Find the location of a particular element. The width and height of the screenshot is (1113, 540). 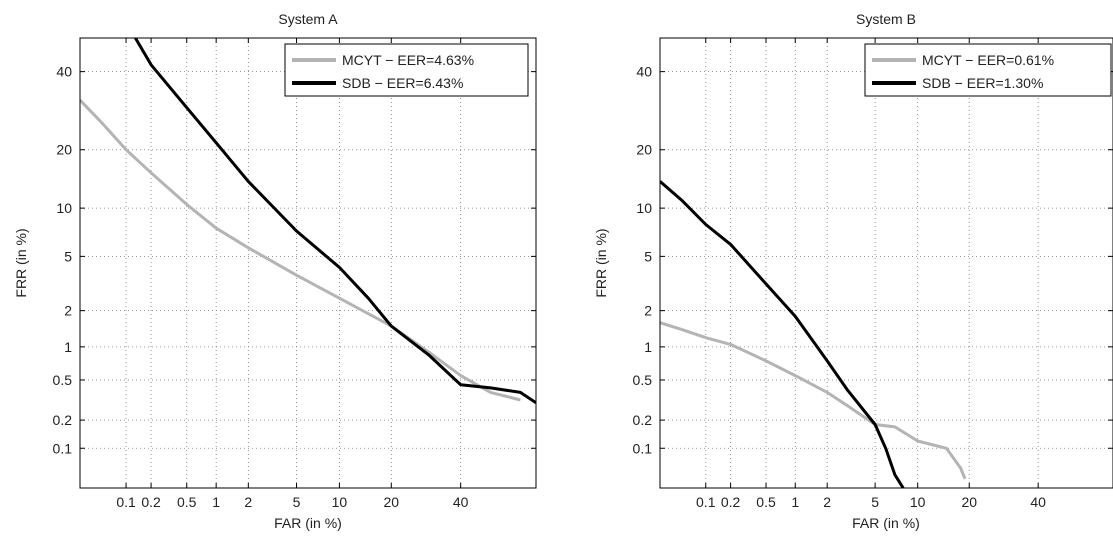

chart-title: System B is located at coordinates (886, 19).